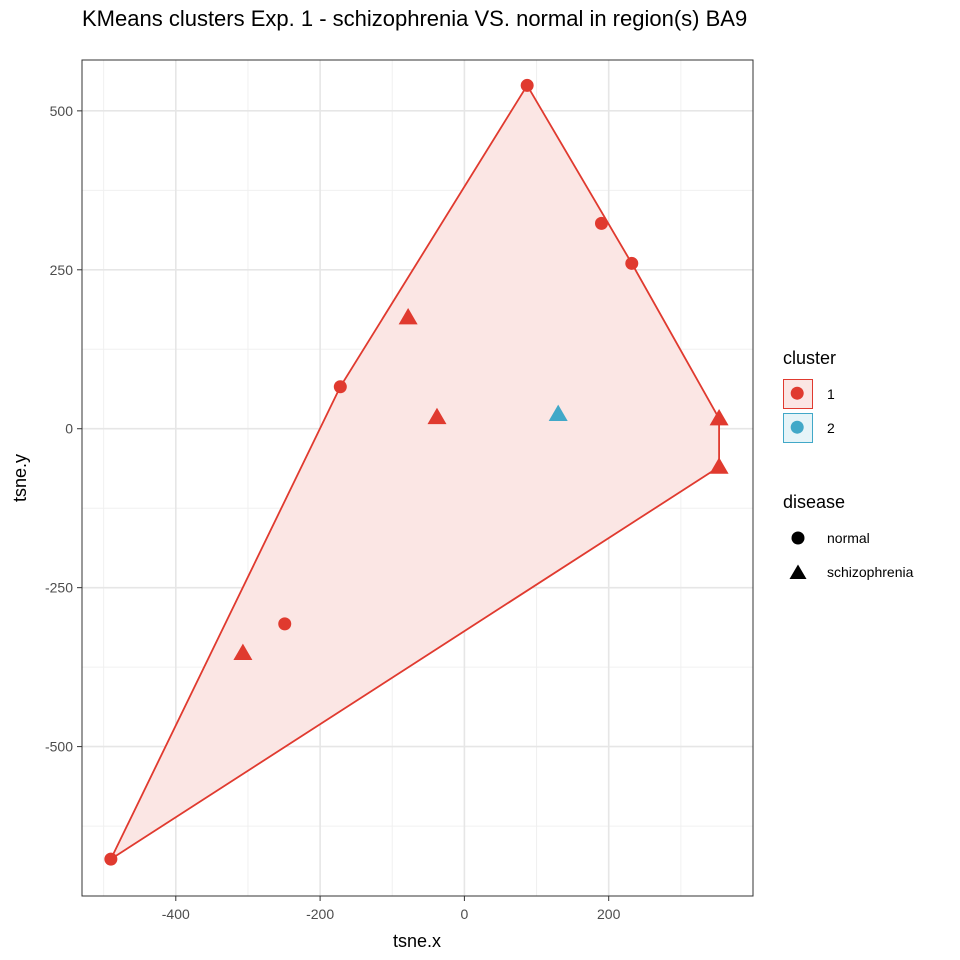 The height and width of the screenshot is (960, 960). What do you see at coordinates (62, 111) in the screenshot?
I see `y-tick-label: 500` at bounding box center [62, 111].